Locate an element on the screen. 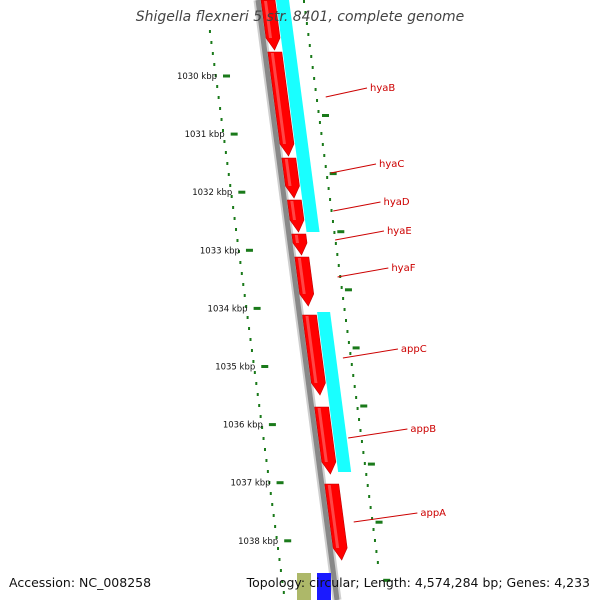  legend-swatch-olive is located at coordinates (304, 586).